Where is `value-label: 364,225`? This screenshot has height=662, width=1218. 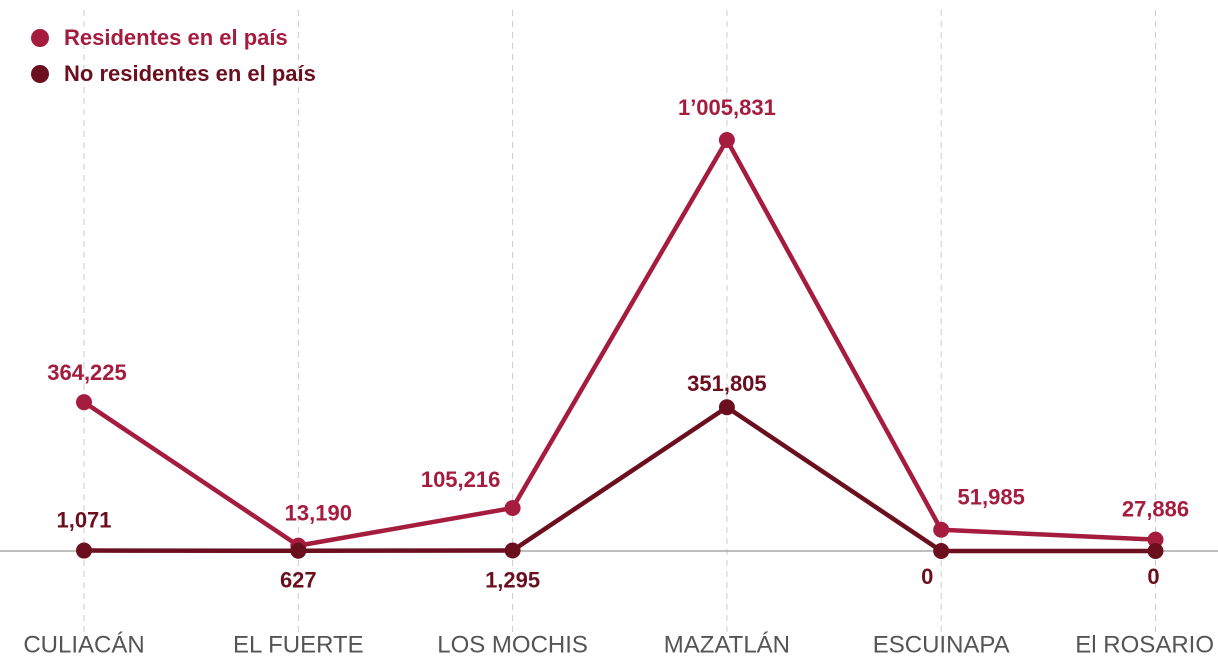
value-label: 364,225 is located at coordinates (87, 372).